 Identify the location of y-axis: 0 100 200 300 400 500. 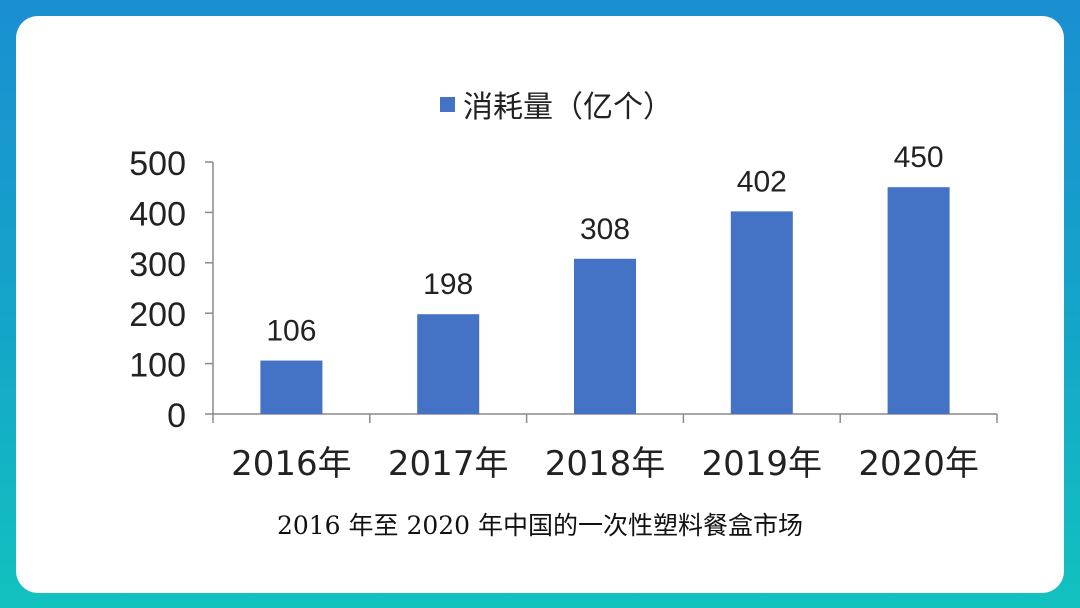
(171, 290).